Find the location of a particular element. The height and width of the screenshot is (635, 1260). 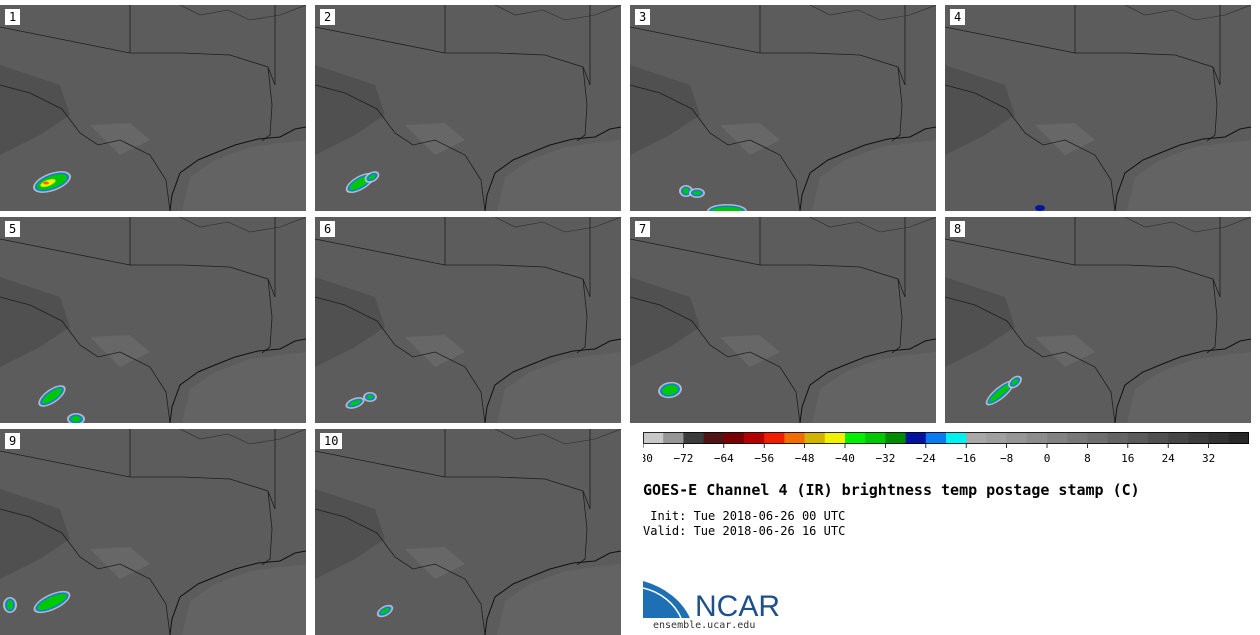

panel-number-label: 5 is located at coordinates (13, 229).